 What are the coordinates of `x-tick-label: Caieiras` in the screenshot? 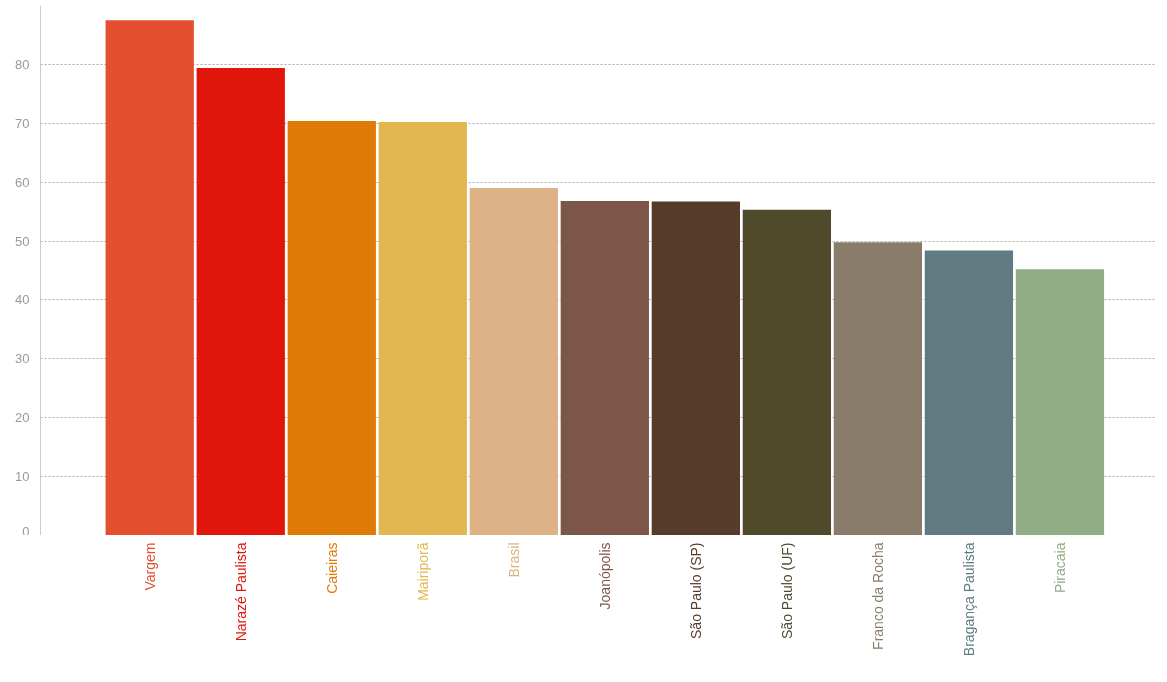 It's located at (331, 568).